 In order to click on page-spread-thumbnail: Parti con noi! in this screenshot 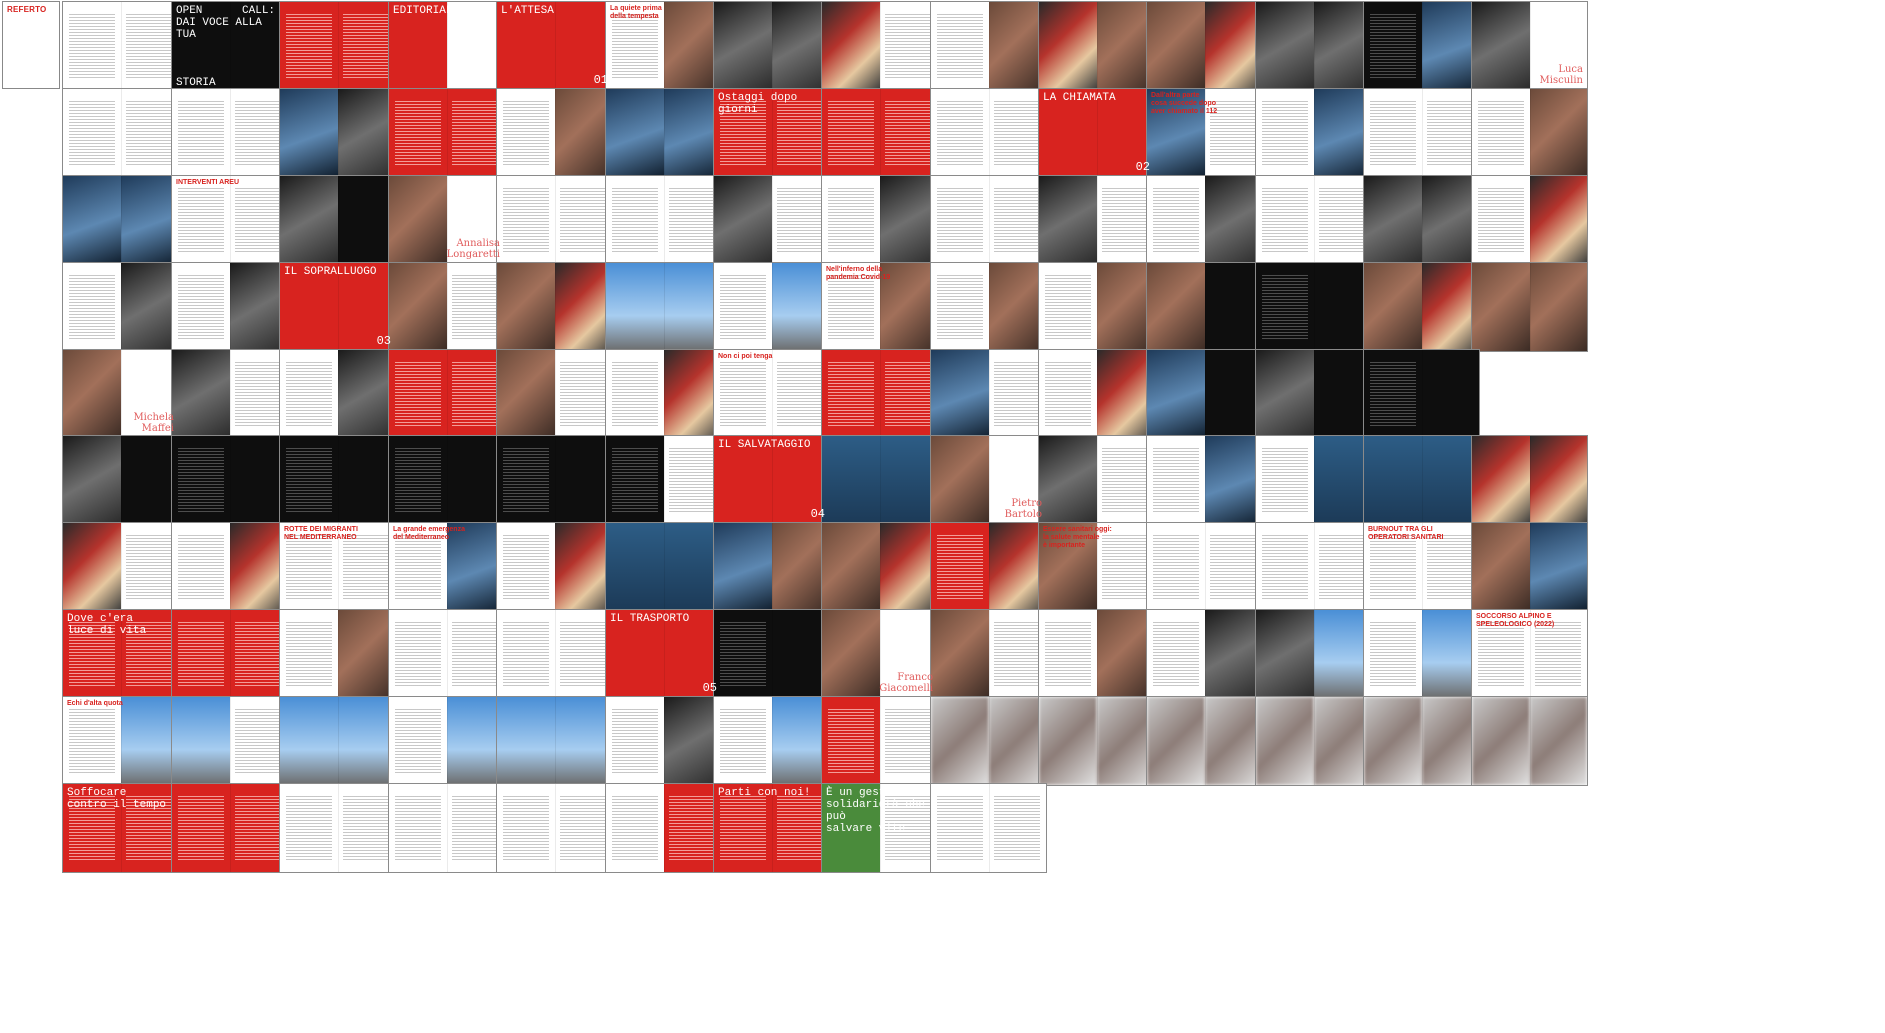, I will do `click(771, 828)`.